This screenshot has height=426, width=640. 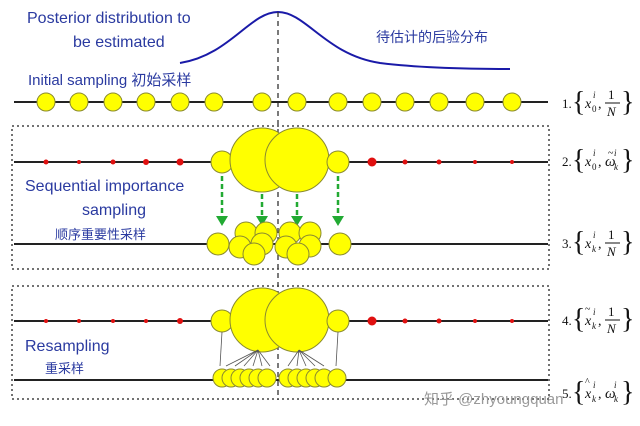 I want to click on posterior-title-line1: Posterior distribution to, so click(x=109, y=18).